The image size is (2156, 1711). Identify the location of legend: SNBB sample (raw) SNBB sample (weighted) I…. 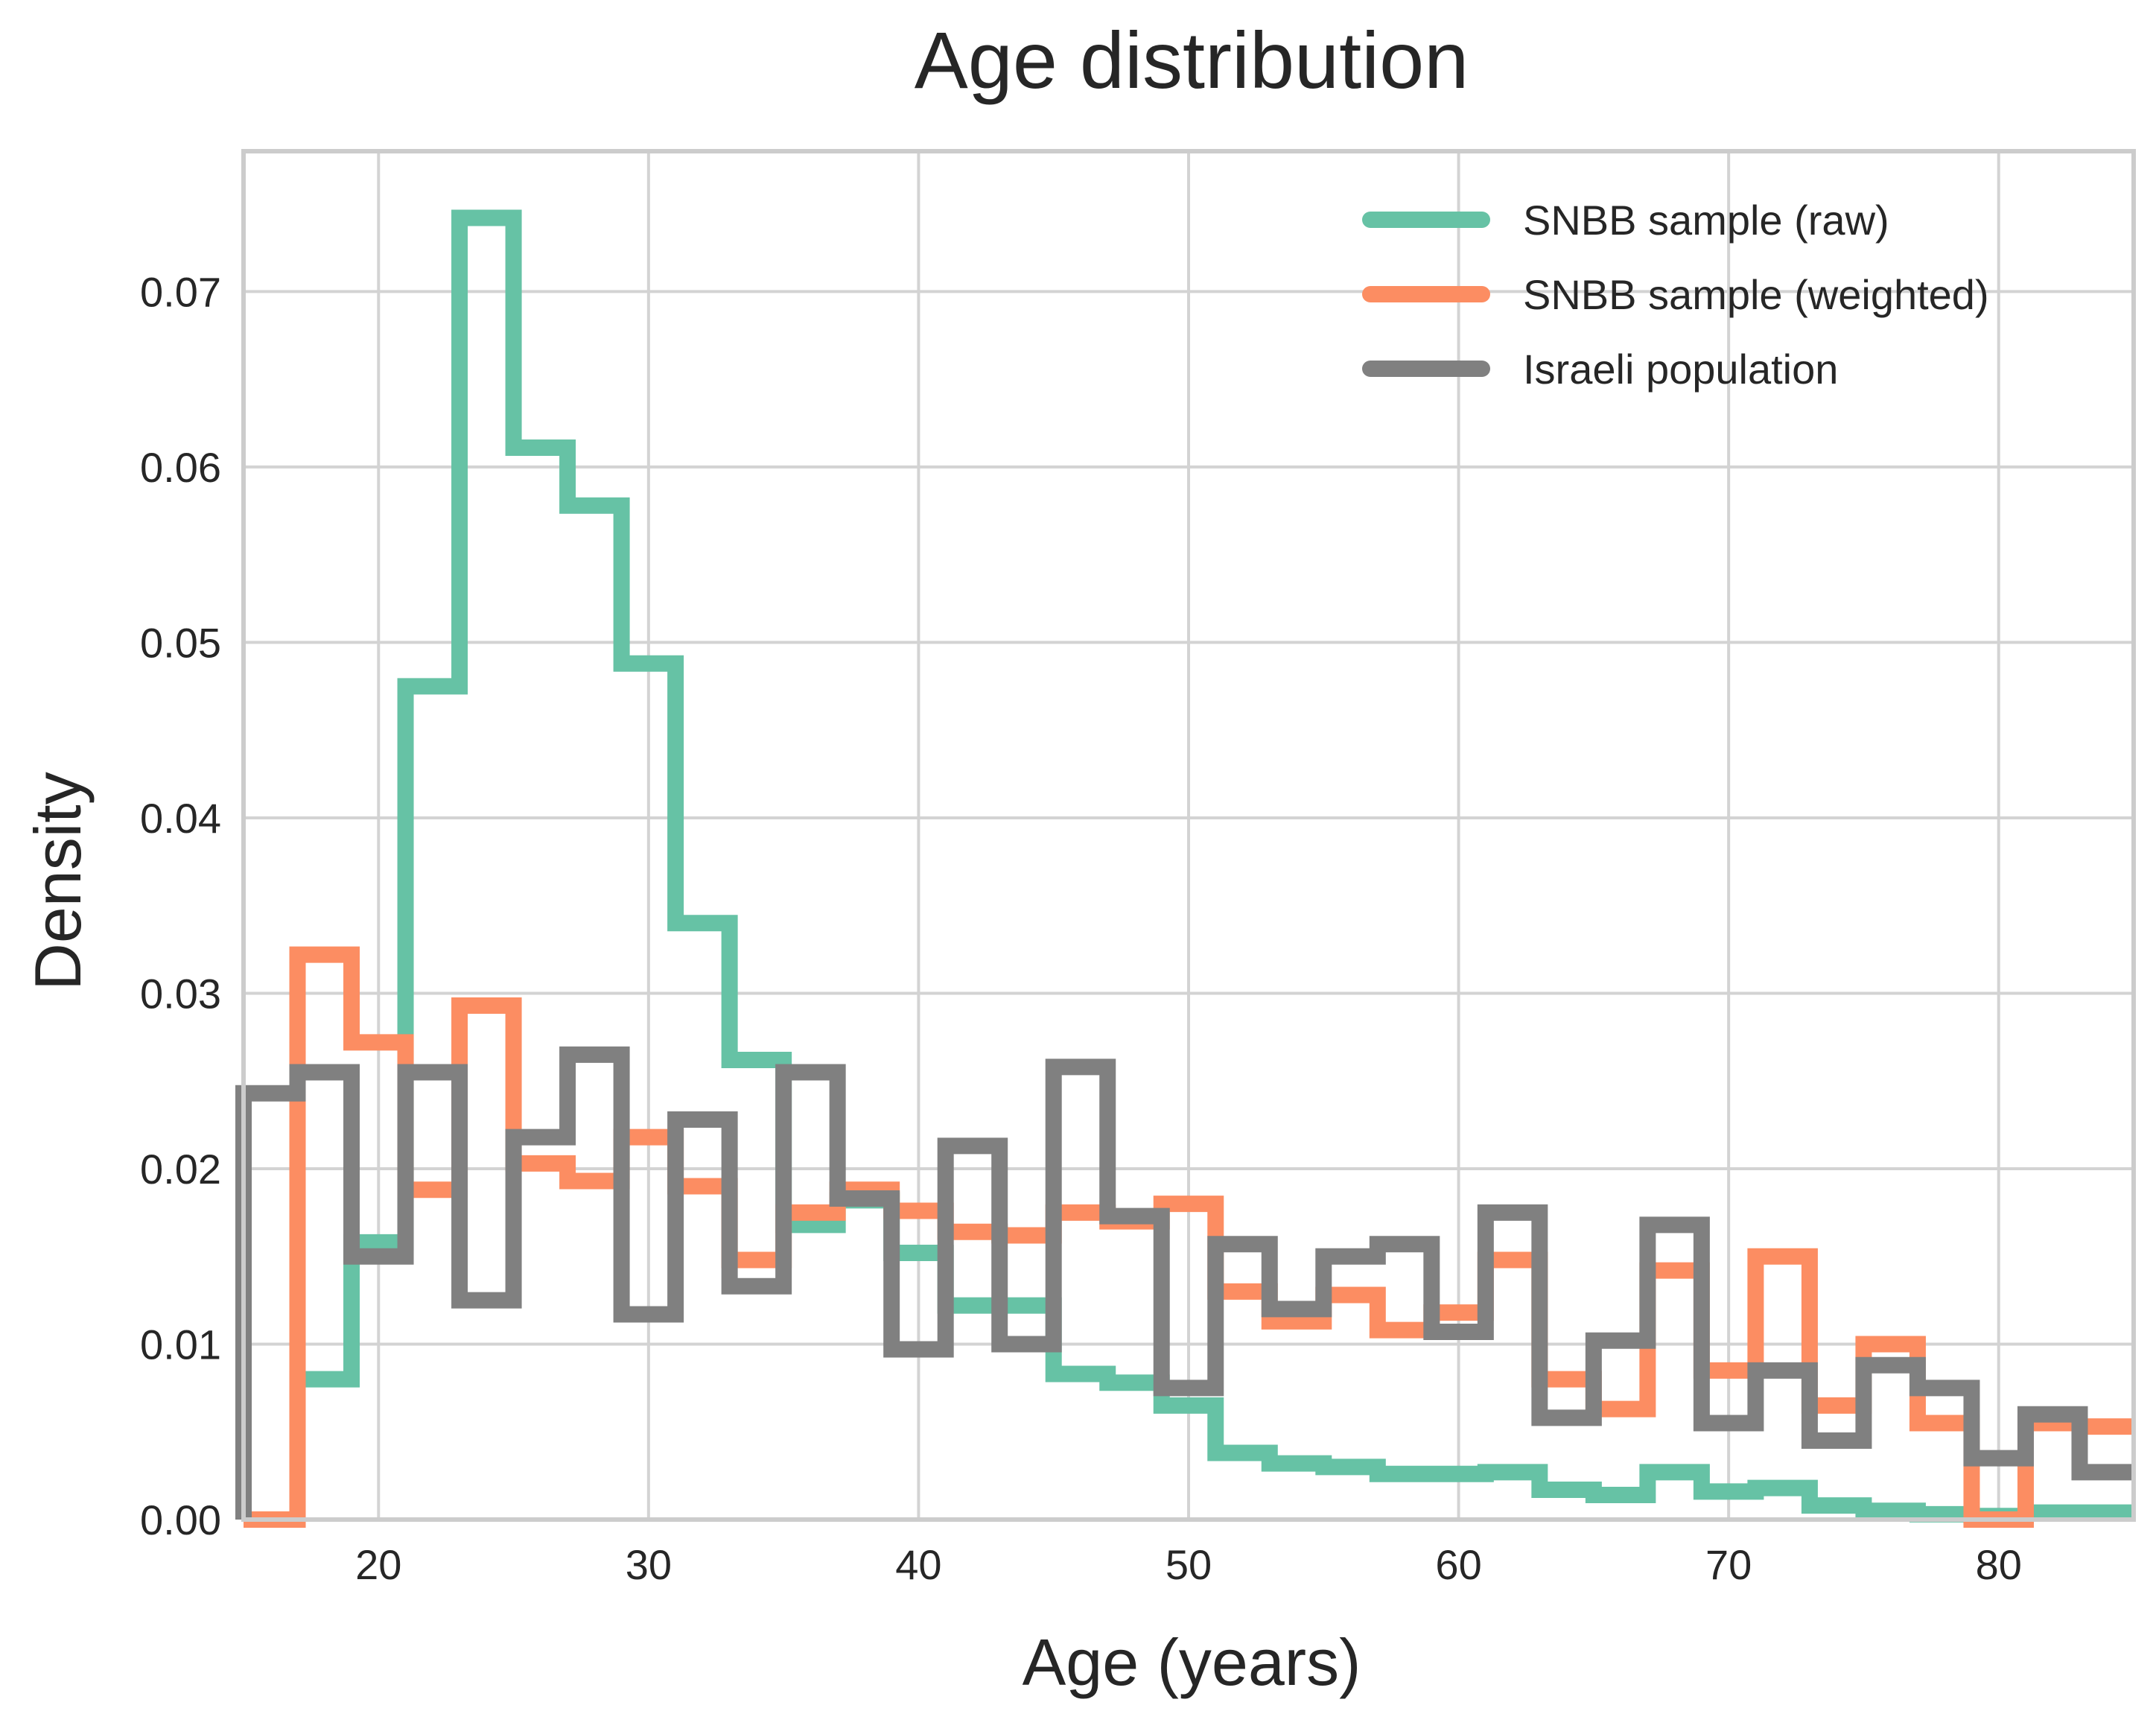
(1676, 295).